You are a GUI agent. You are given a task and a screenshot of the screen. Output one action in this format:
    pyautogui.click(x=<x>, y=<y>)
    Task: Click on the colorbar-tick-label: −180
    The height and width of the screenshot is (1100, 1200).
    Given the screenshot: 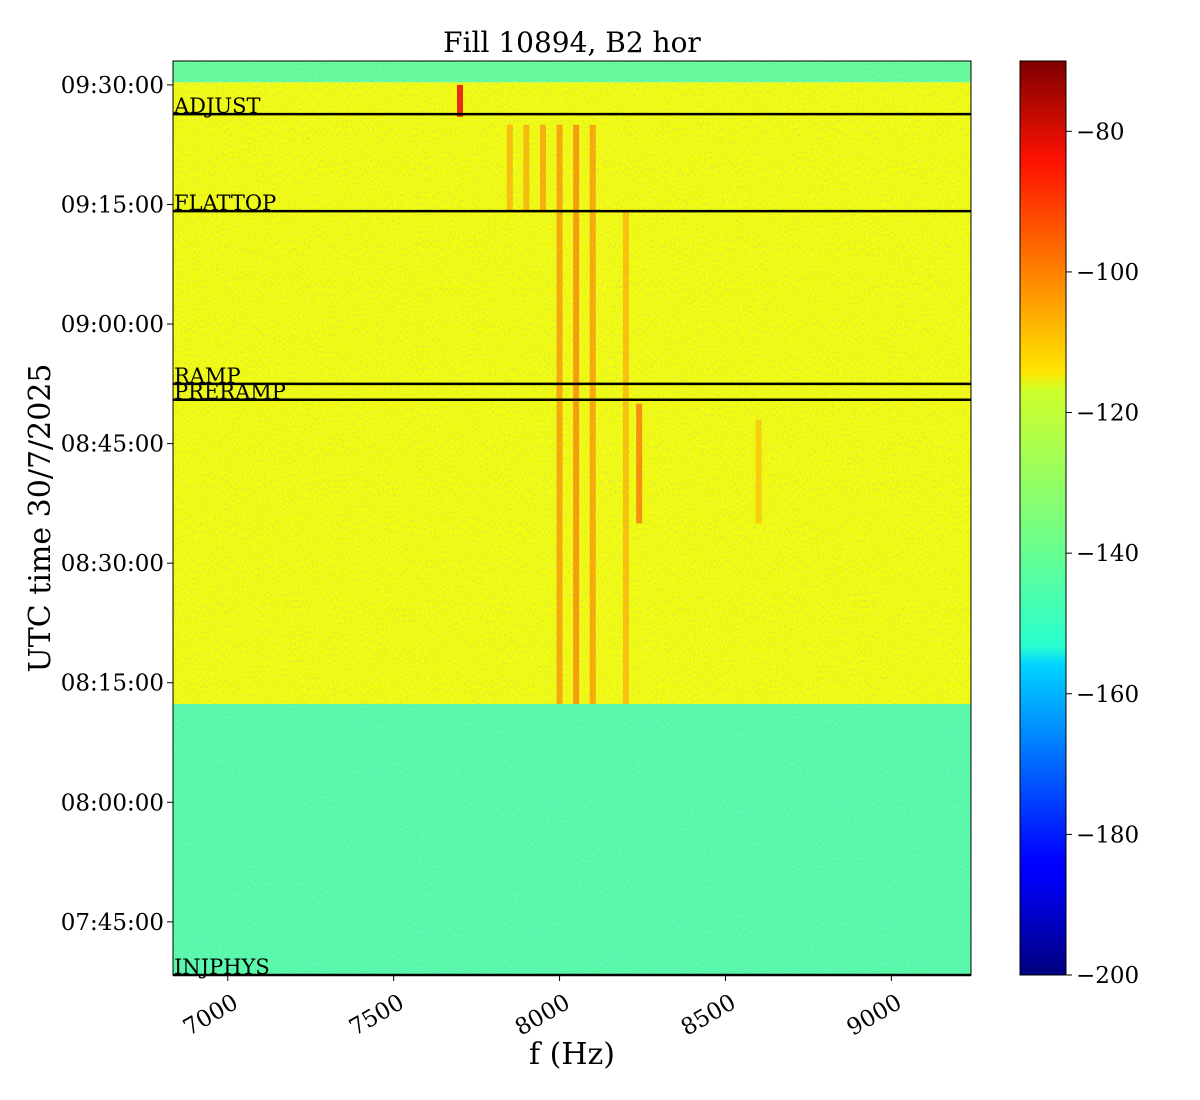 What is the action you would take?
    pyautogui.click(x=1107, y=835)
    